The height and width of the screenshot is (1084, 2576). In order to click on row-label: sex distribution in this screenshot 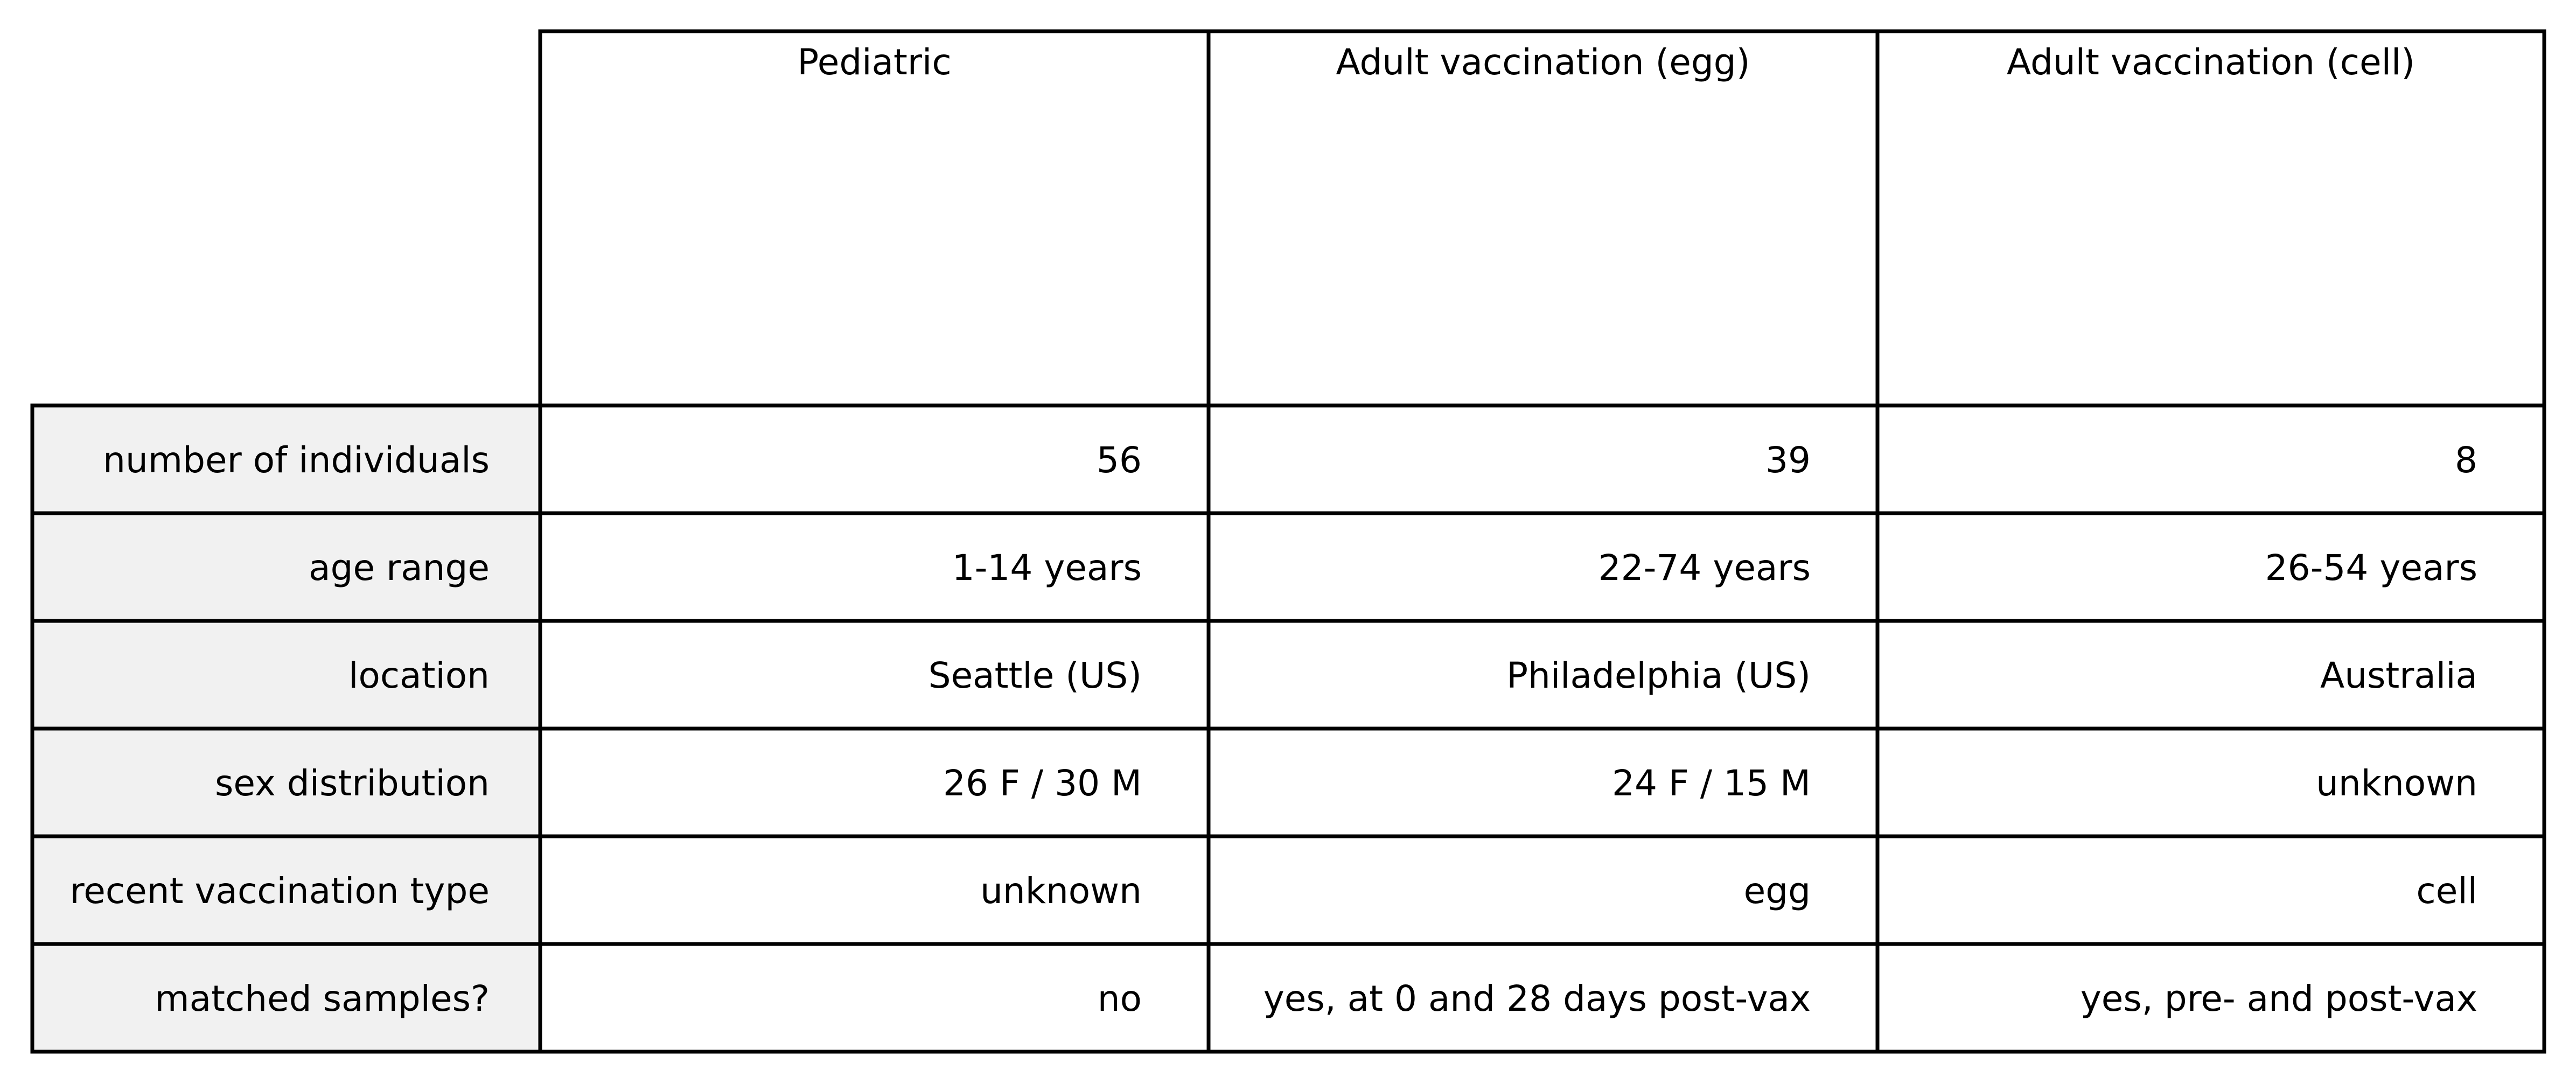, I will do `click(352, 783)`.